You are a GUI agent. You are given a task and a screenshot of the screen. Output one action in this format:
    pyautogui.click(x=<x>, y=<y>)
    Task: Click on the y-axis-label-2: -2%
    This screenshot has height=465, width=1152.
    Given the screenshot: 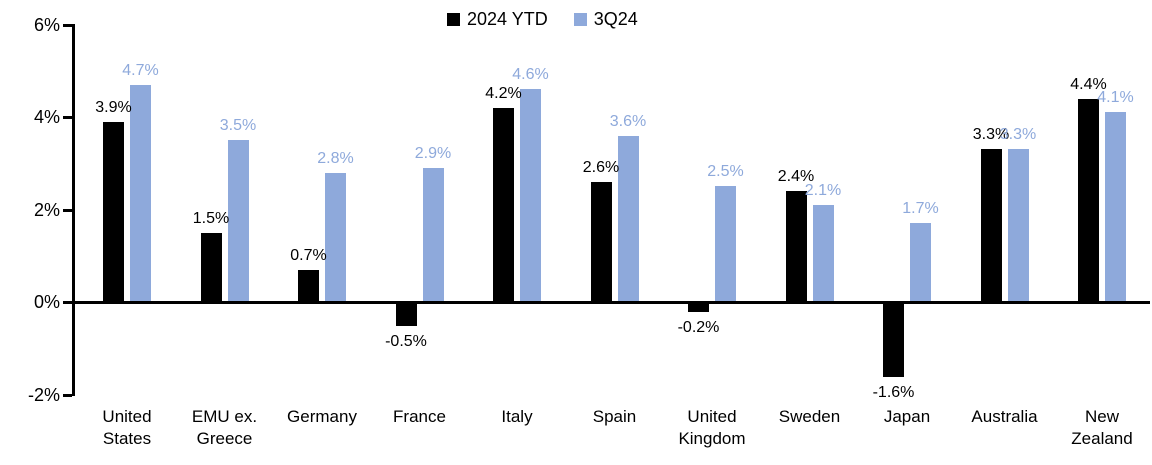 What is the action you would take?
    pyautogui.click(x=43, y=394)
    